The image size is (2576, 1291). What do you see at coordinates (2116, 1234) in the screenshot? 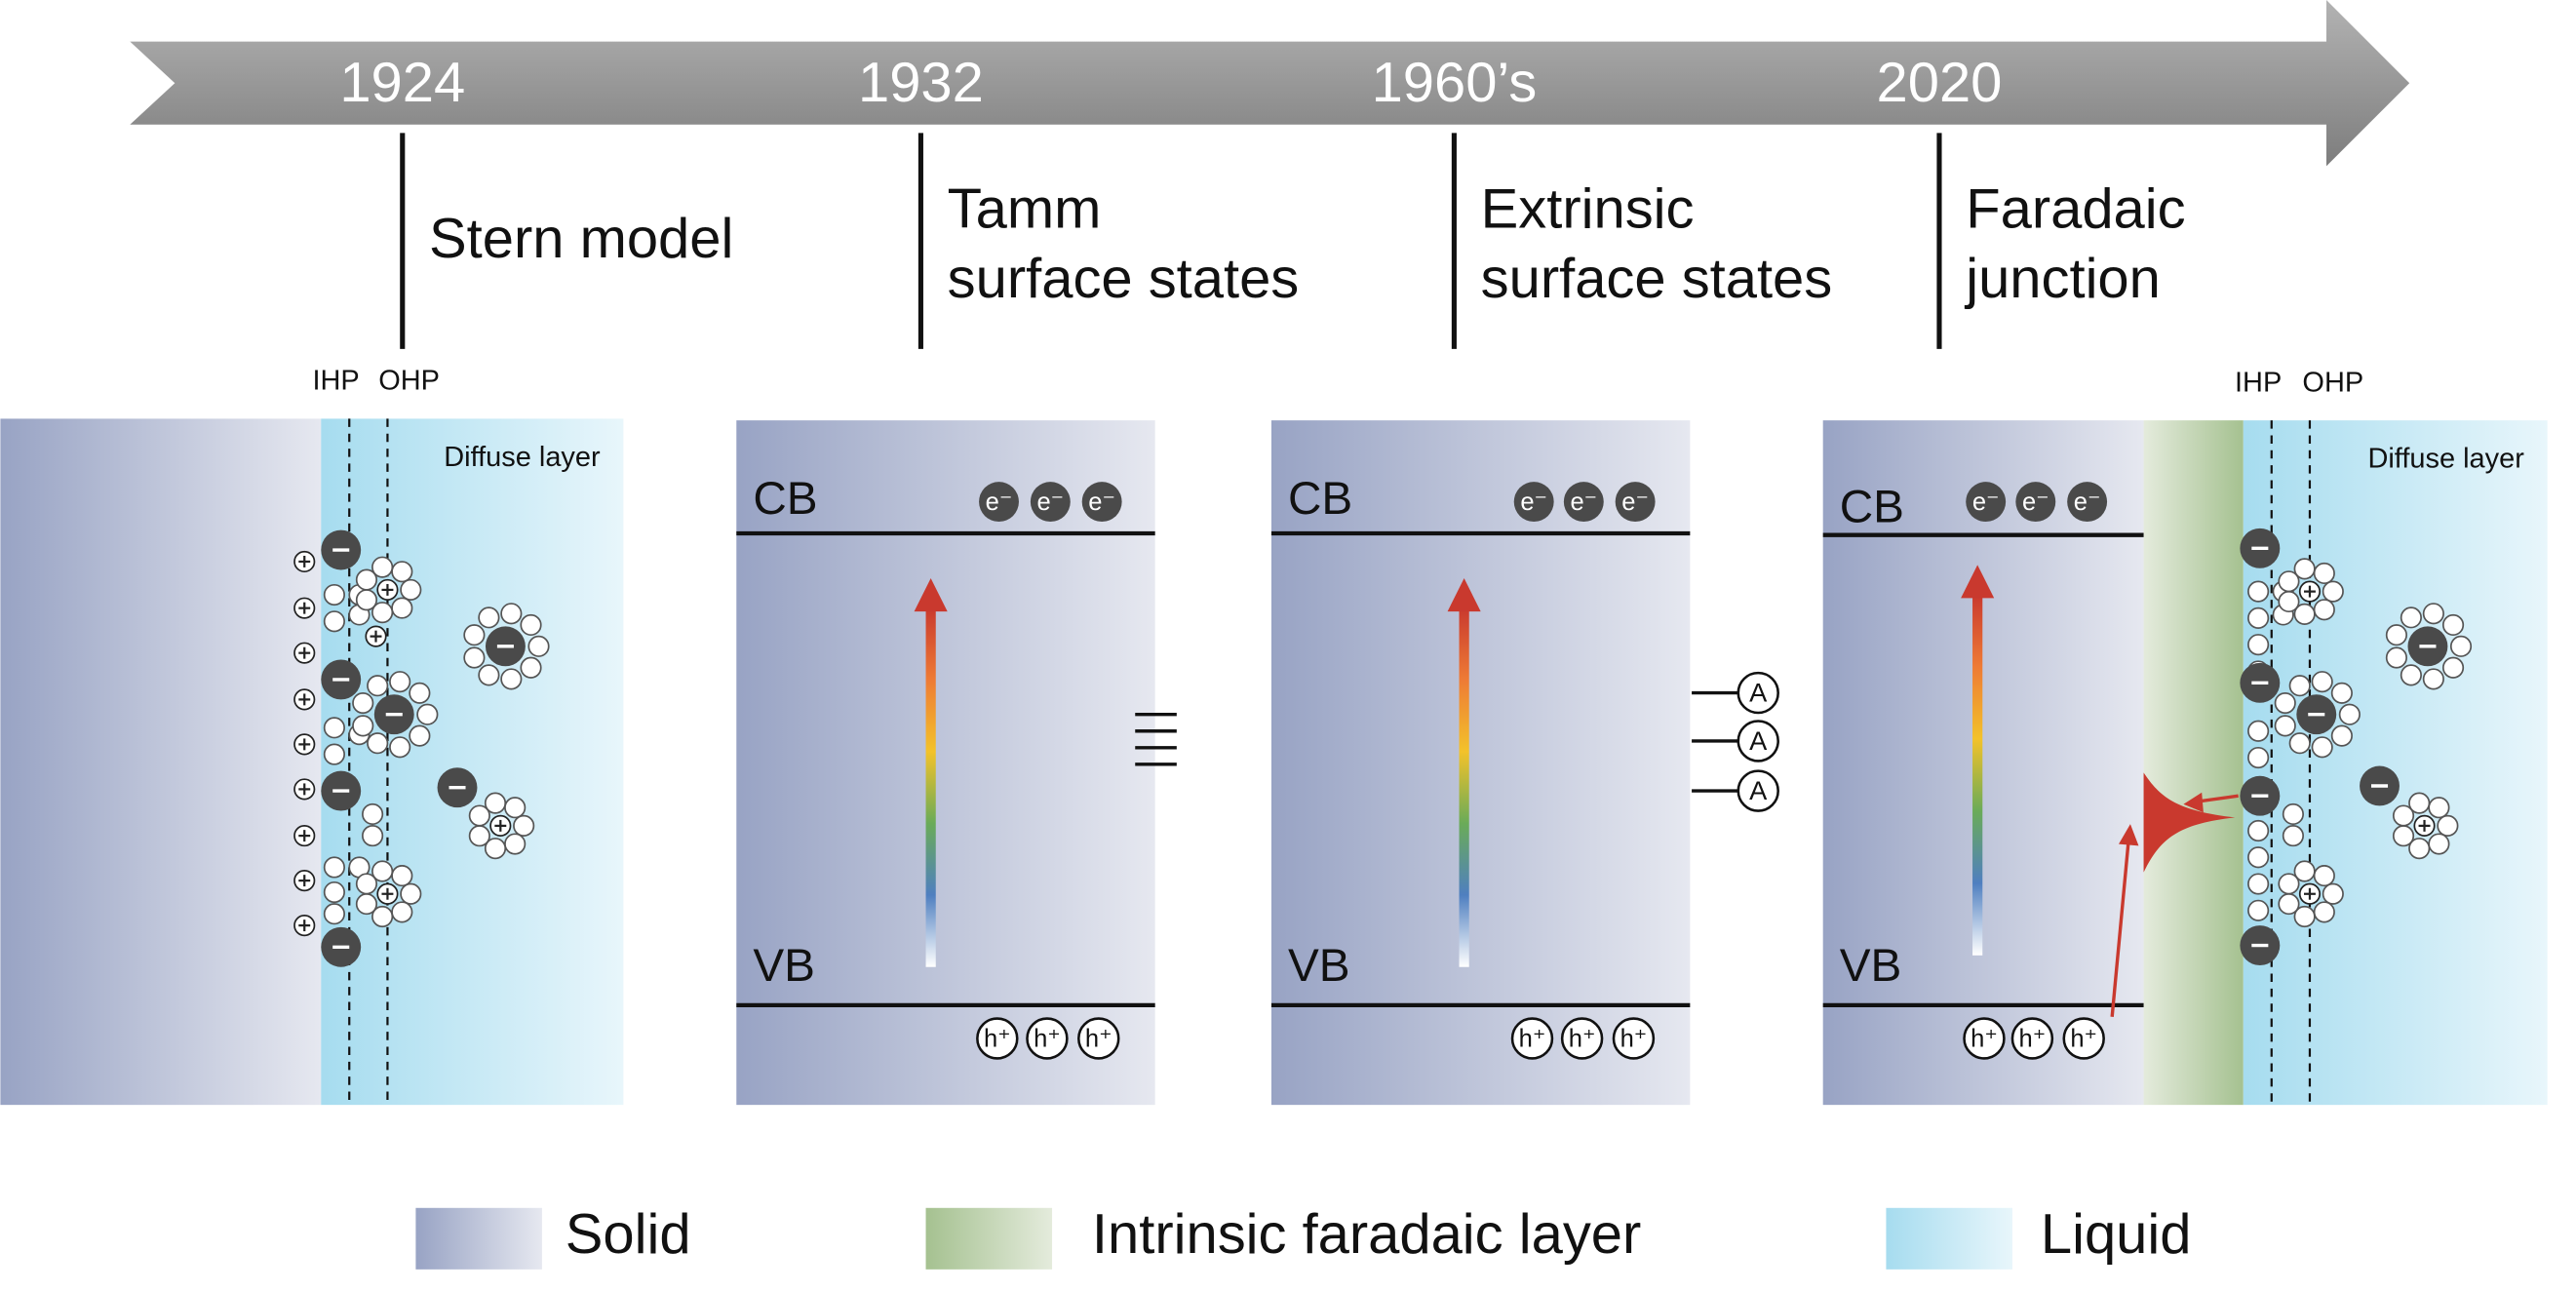
I see `legend-label: Liquid` at bounding box center [2116, 1234].